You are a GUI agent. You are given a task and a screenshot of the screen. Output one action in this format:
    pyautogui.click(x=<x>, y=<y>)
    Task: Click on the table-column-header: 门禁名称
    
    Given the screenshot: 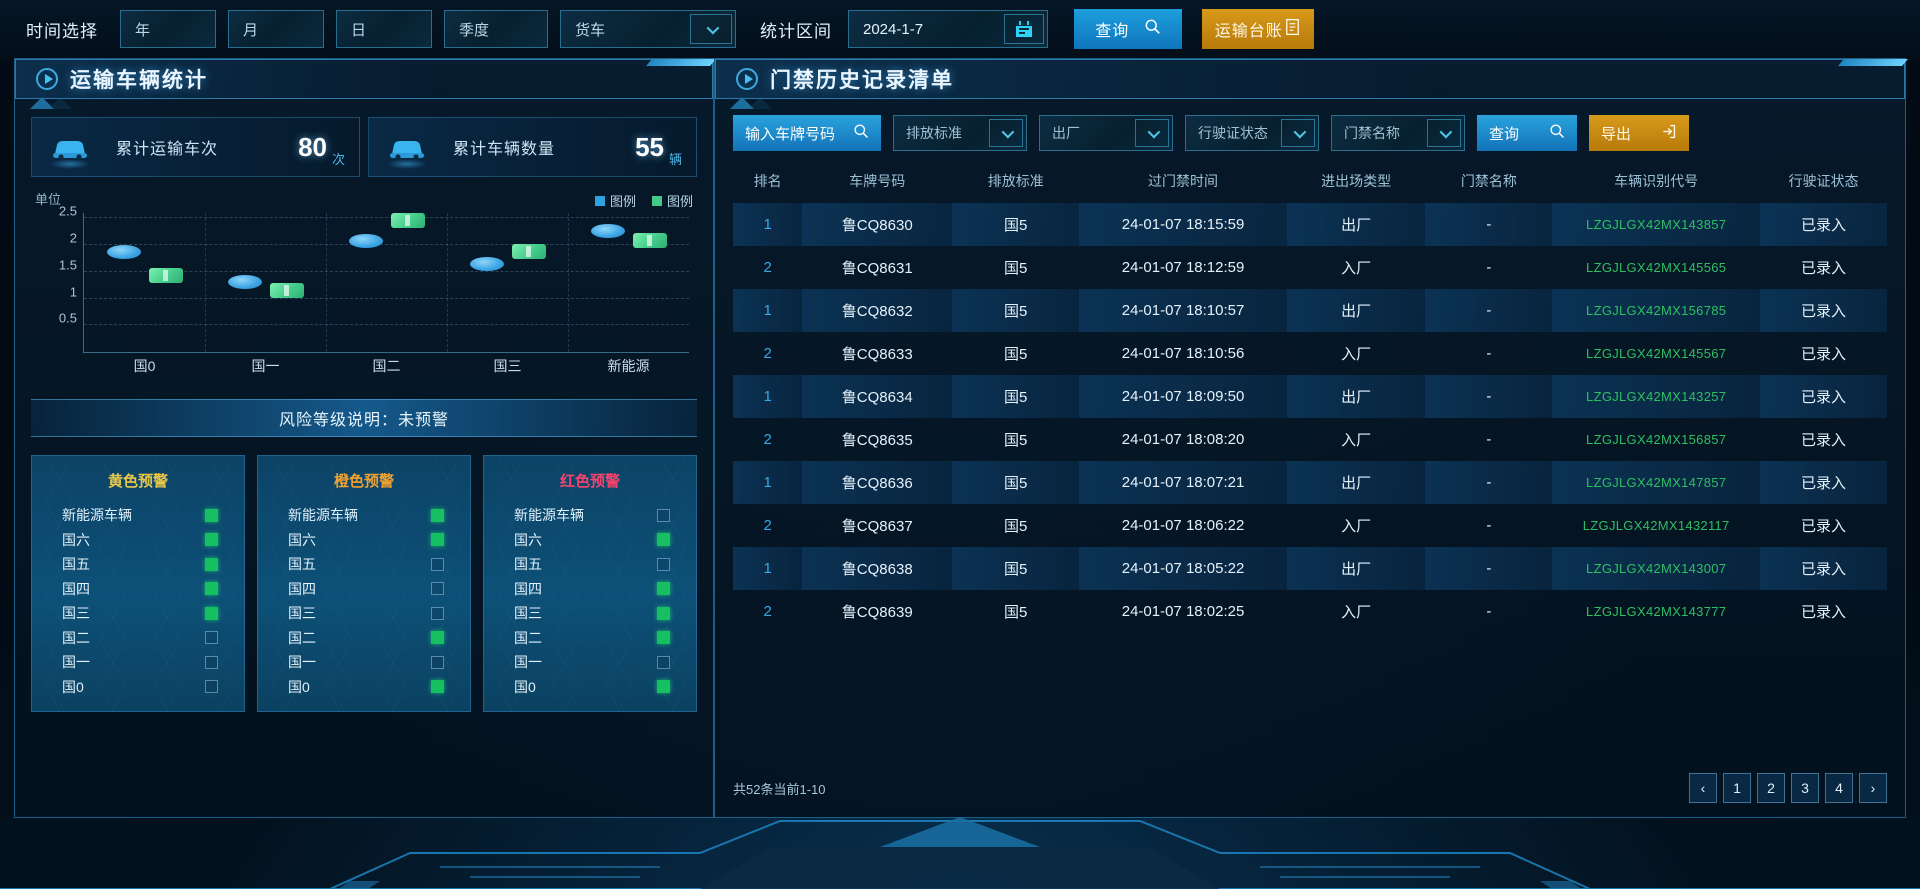 What is the action you would take?
    pyautogui.click(x=1488, y=181)
    